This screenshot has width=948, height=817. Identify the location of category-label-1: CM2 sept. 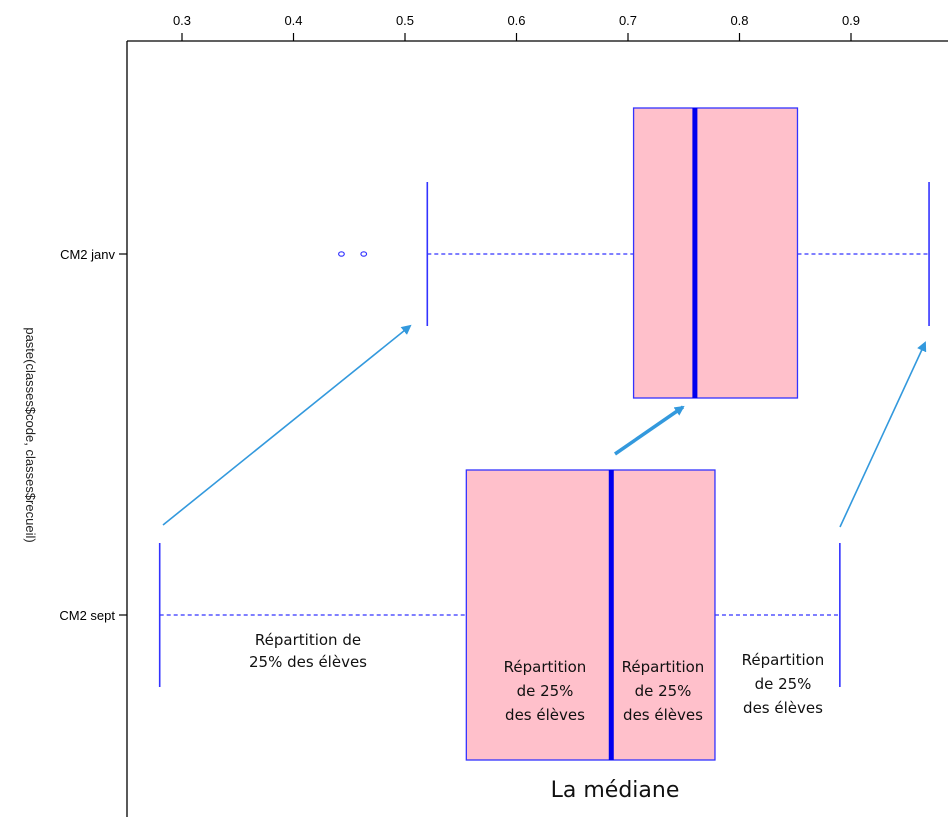
(87, 615).